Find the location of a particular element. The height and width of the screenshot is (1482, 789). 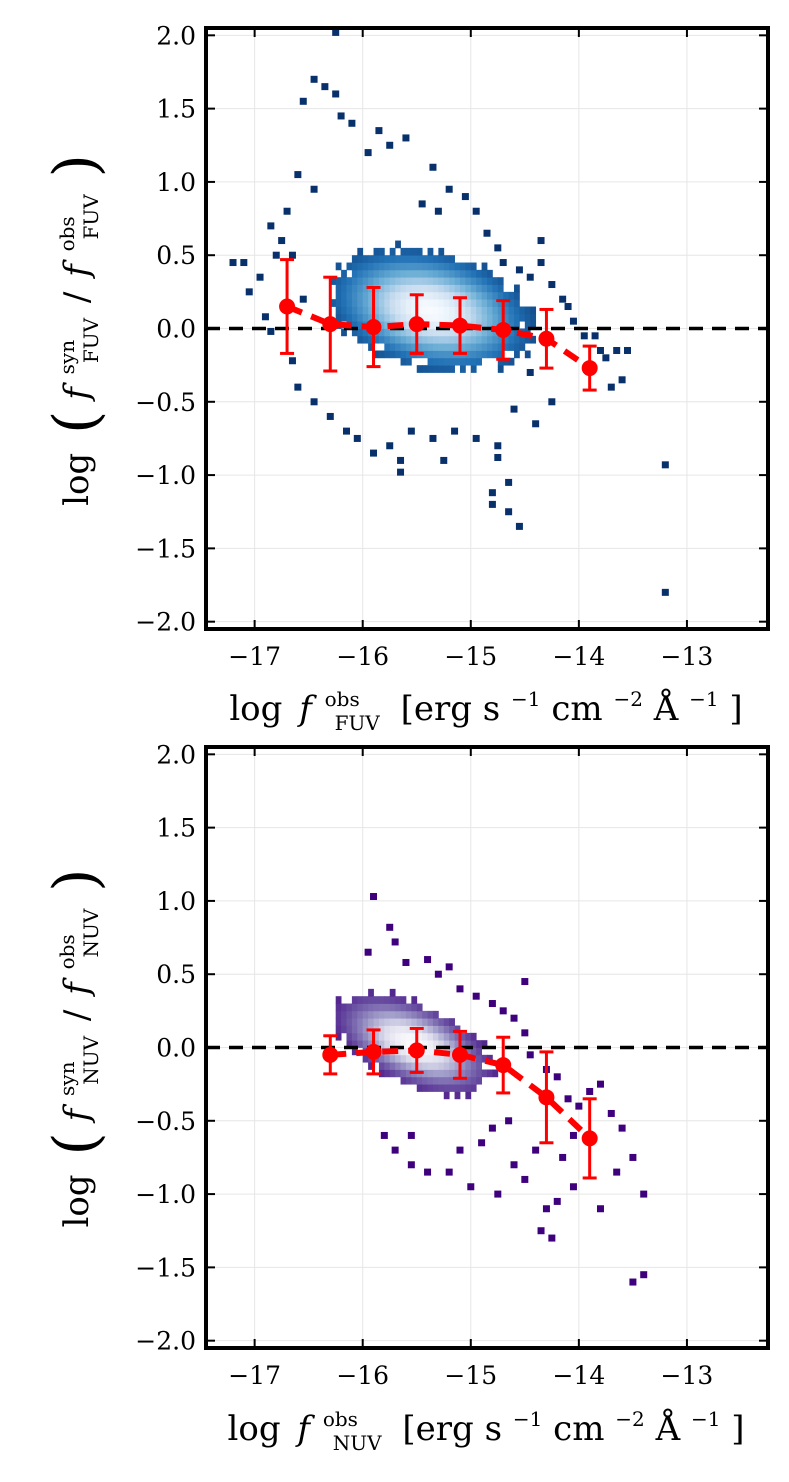

x-tick-label: −17 is located at coordinates (254, 656).